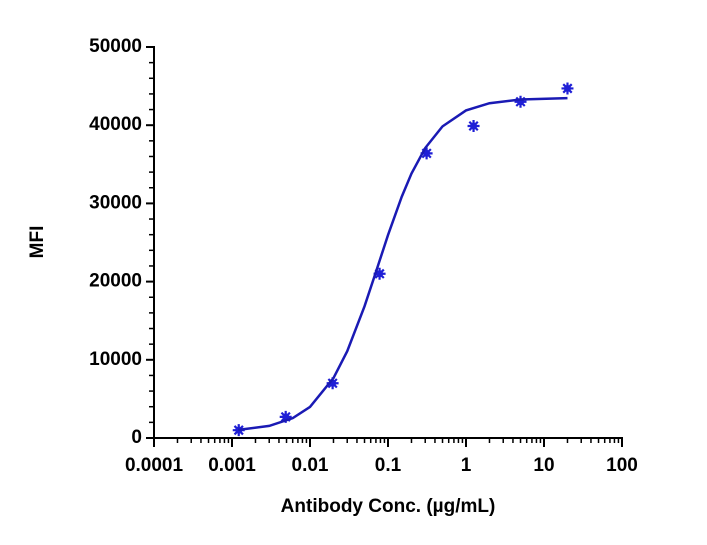 Image resolution: width=707 pixels, height=545 pixels. What do you see at coordinates (310, 465) in the screenshot?
I see `x-tick-label: 0.01` at bounding box center [310, 465].